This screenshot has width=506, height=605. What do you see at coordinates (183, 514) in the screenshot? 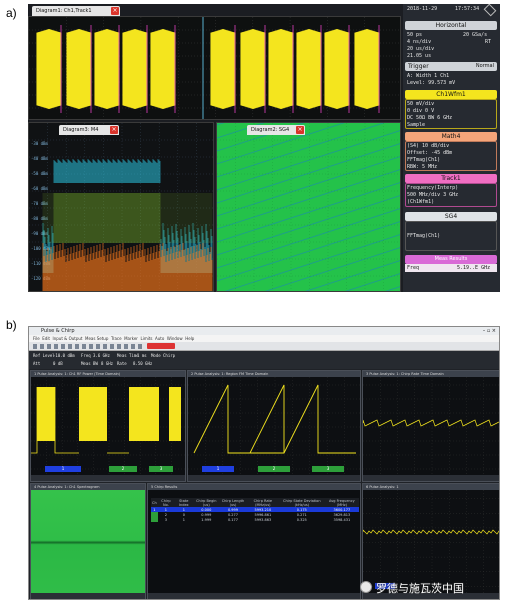
I see `cell: 0` at bounding box center [183, 514].